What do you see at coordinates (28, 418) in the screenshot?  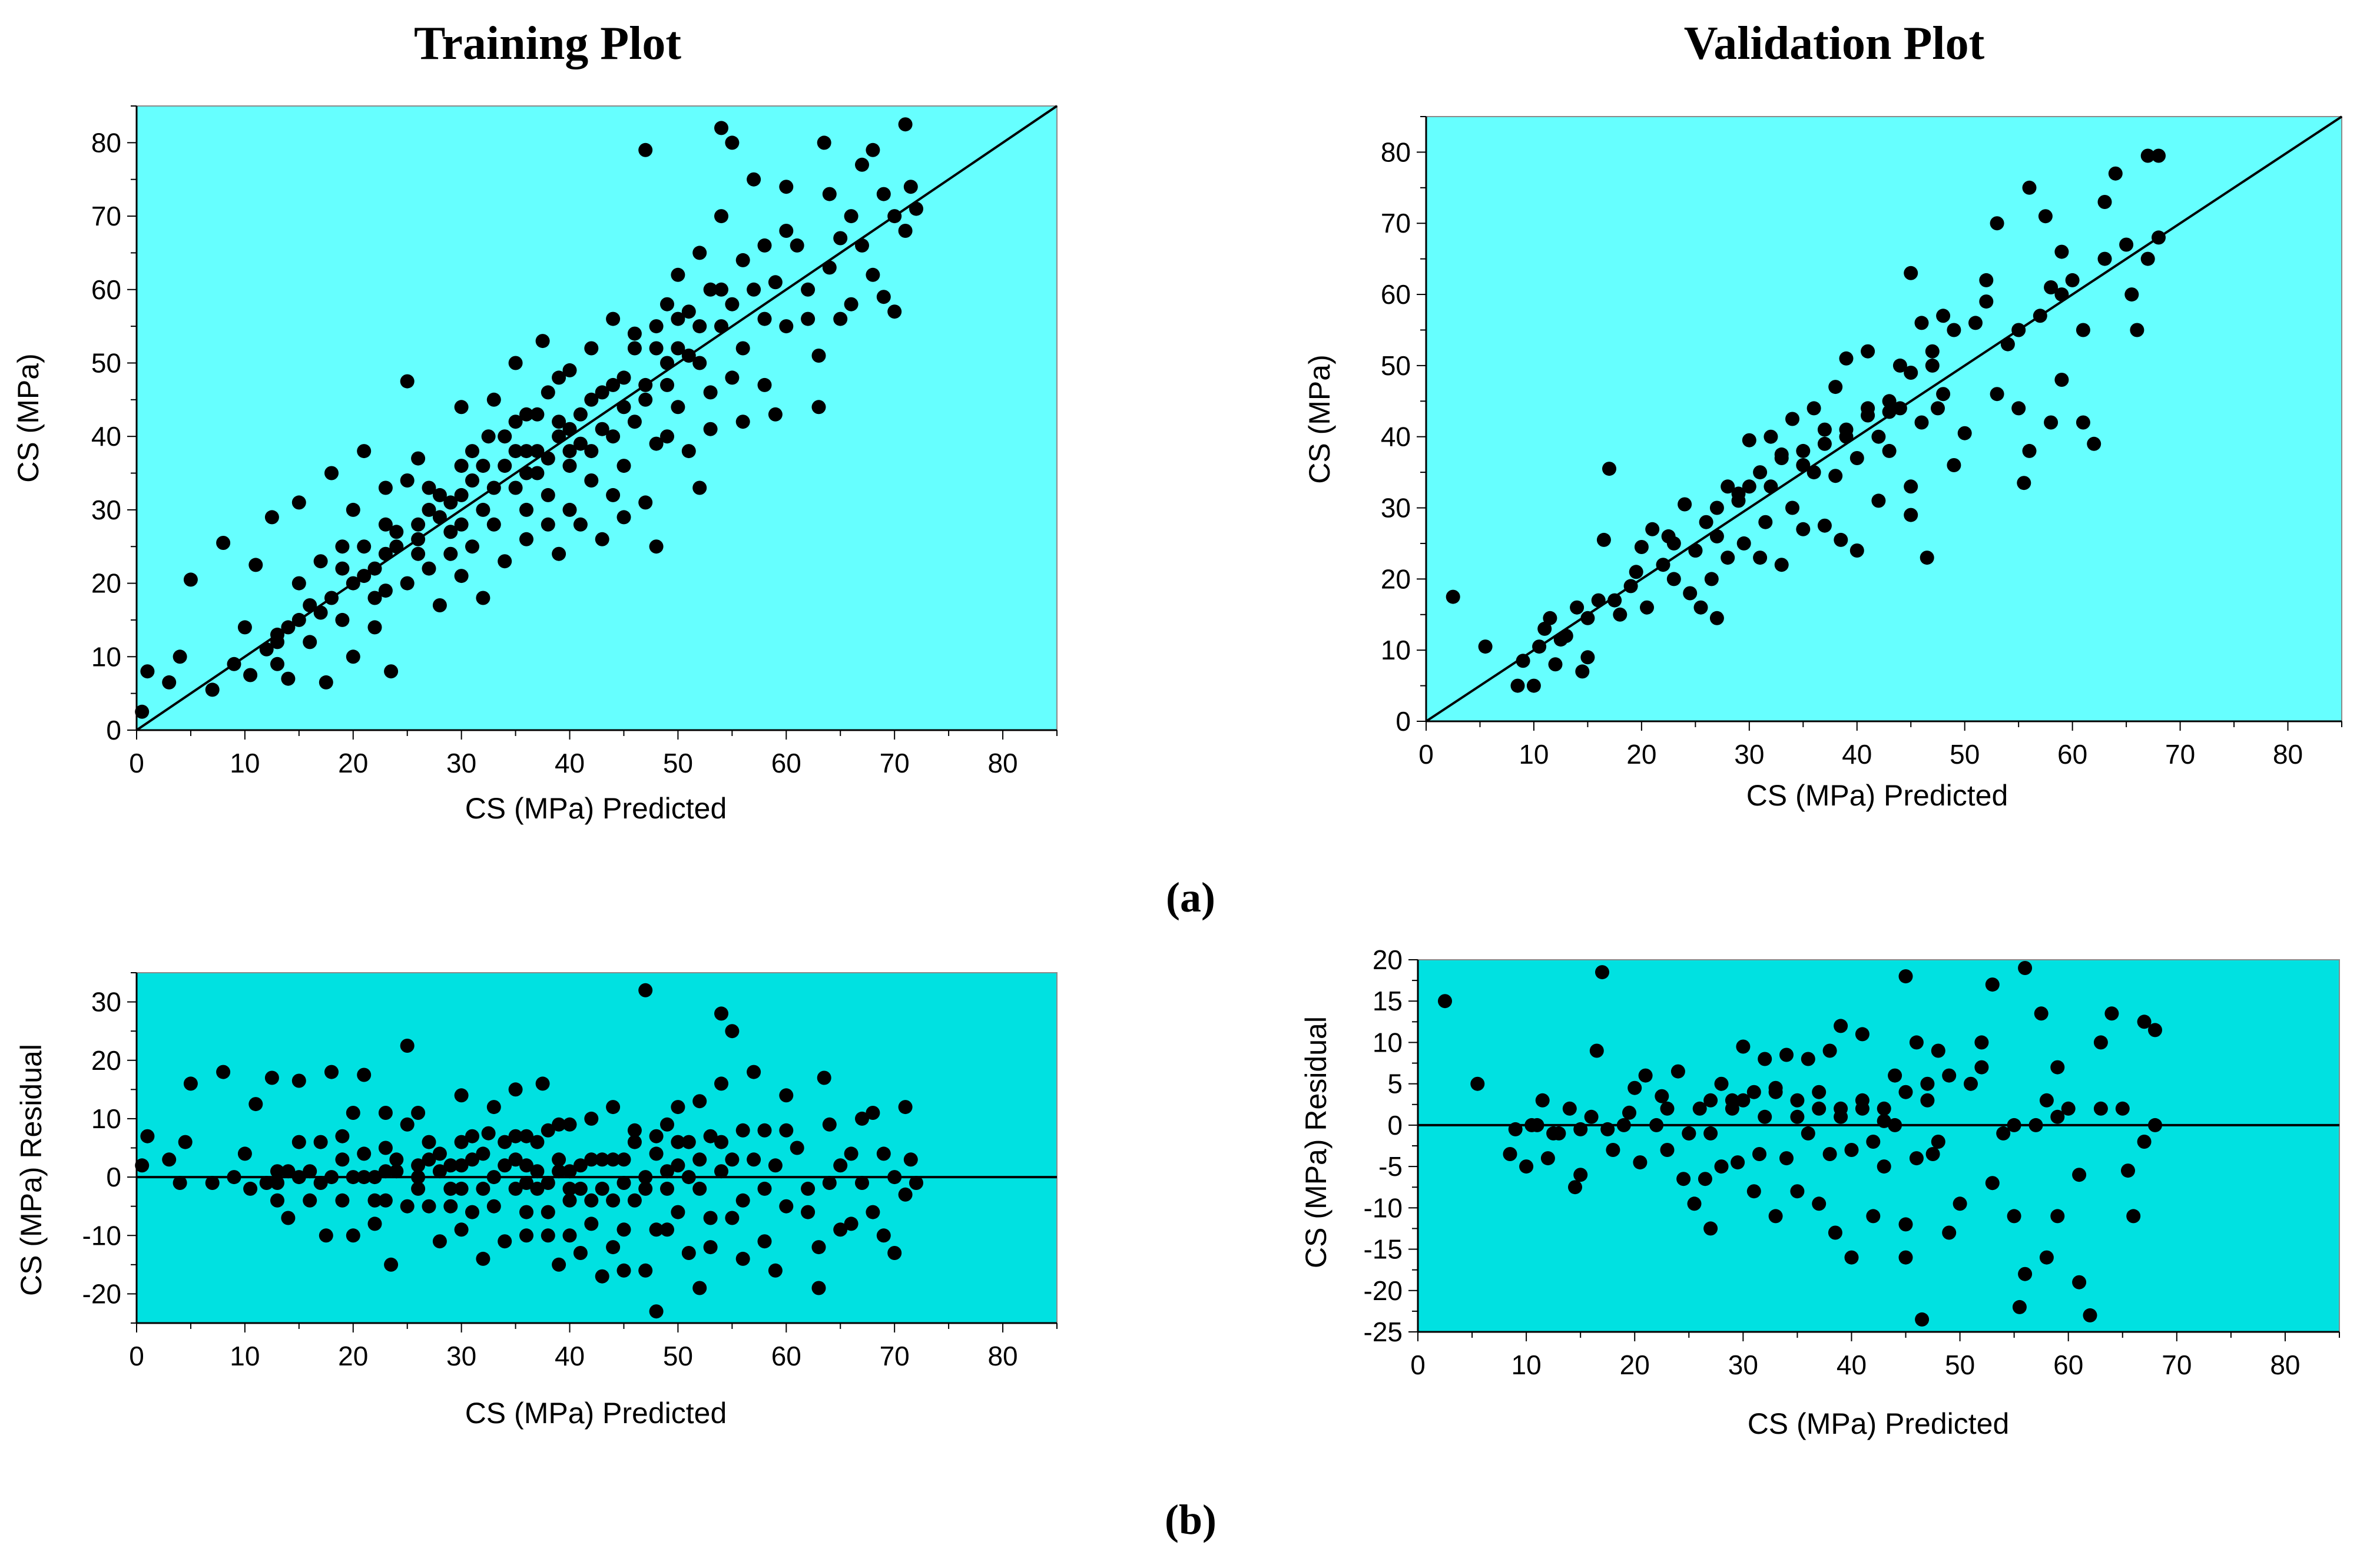 I see `y-axis-label: CS (MPa)` at bounding box center [28, 418].